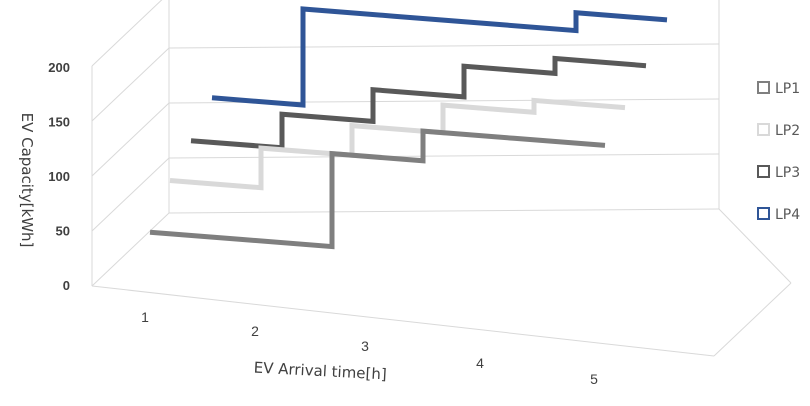 The height and width of the screenshot is (406, 810). I want to click on series-line-lp4, so click(439, 57).